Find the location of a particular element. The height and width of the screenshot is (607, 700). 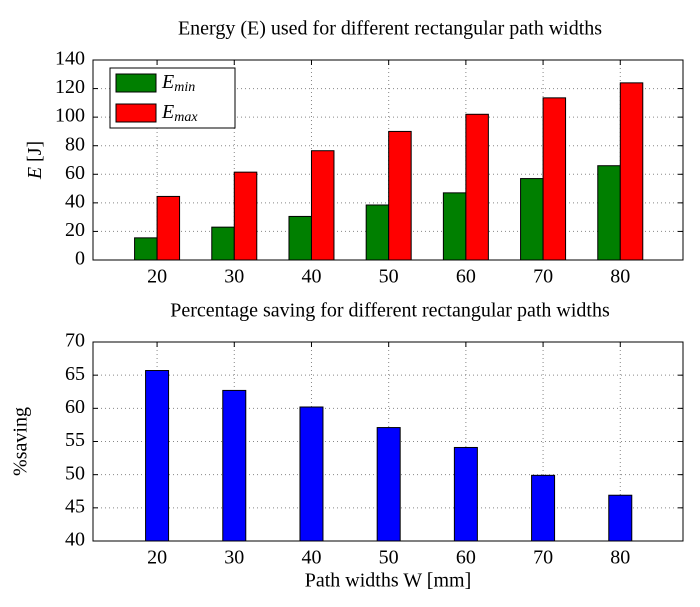

y-tick-label: 100 is located at coordinates (70, 116).